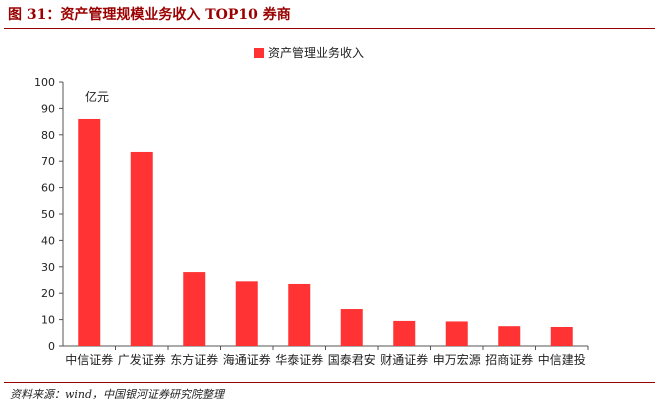 The height and width of the screenshot is (403, 659). I want to click on bottom-rule, so click(329, 382).